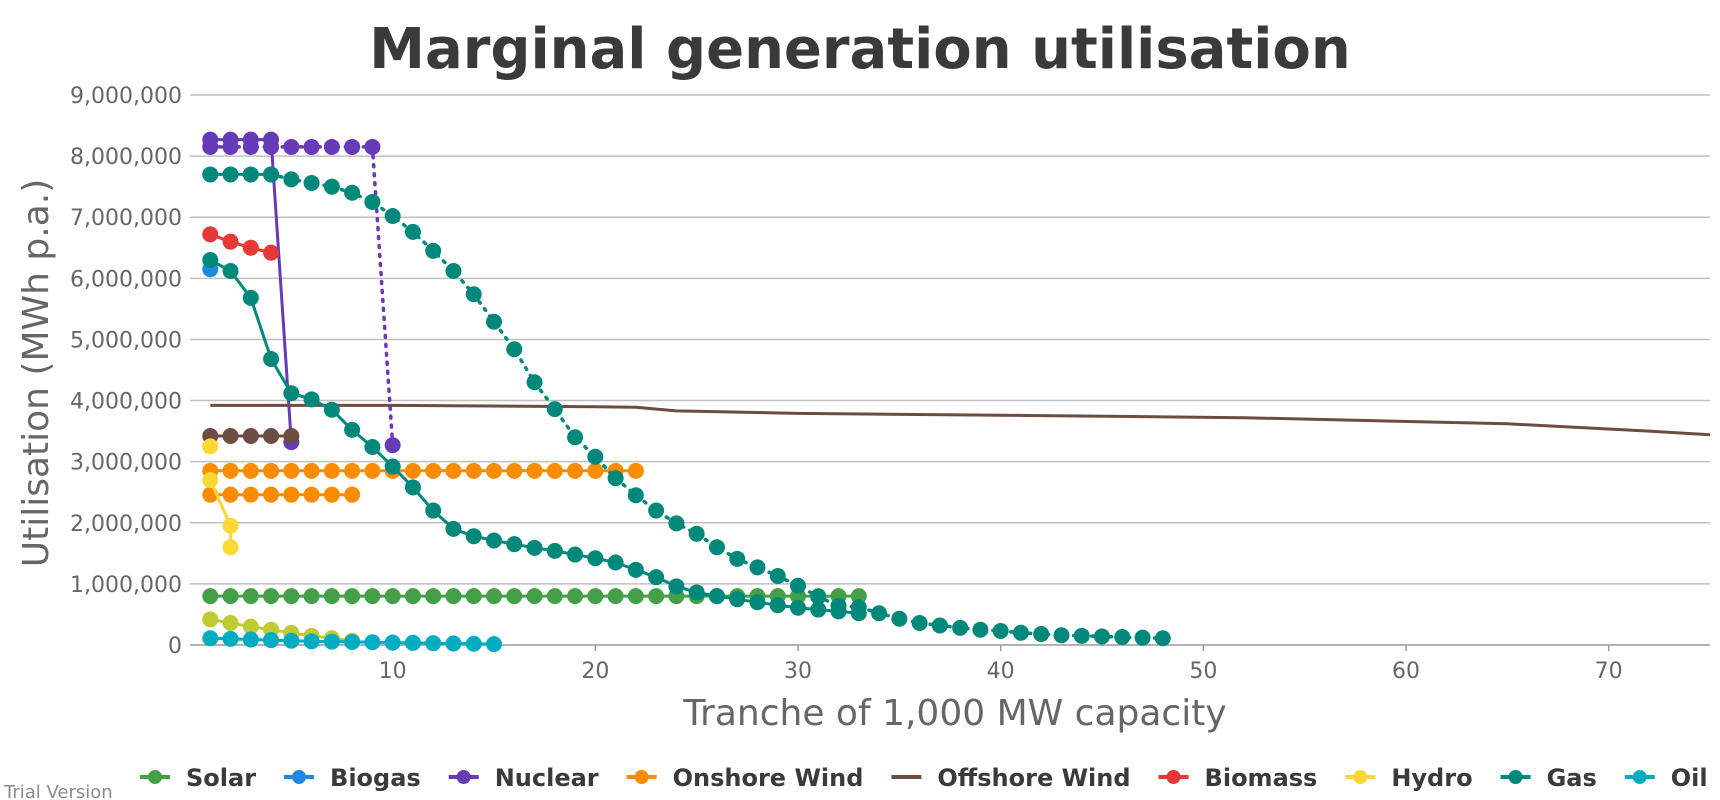 The width and height of the screenshot is (1720, 800). I want to click on series-nuclear, so click(301, 296).